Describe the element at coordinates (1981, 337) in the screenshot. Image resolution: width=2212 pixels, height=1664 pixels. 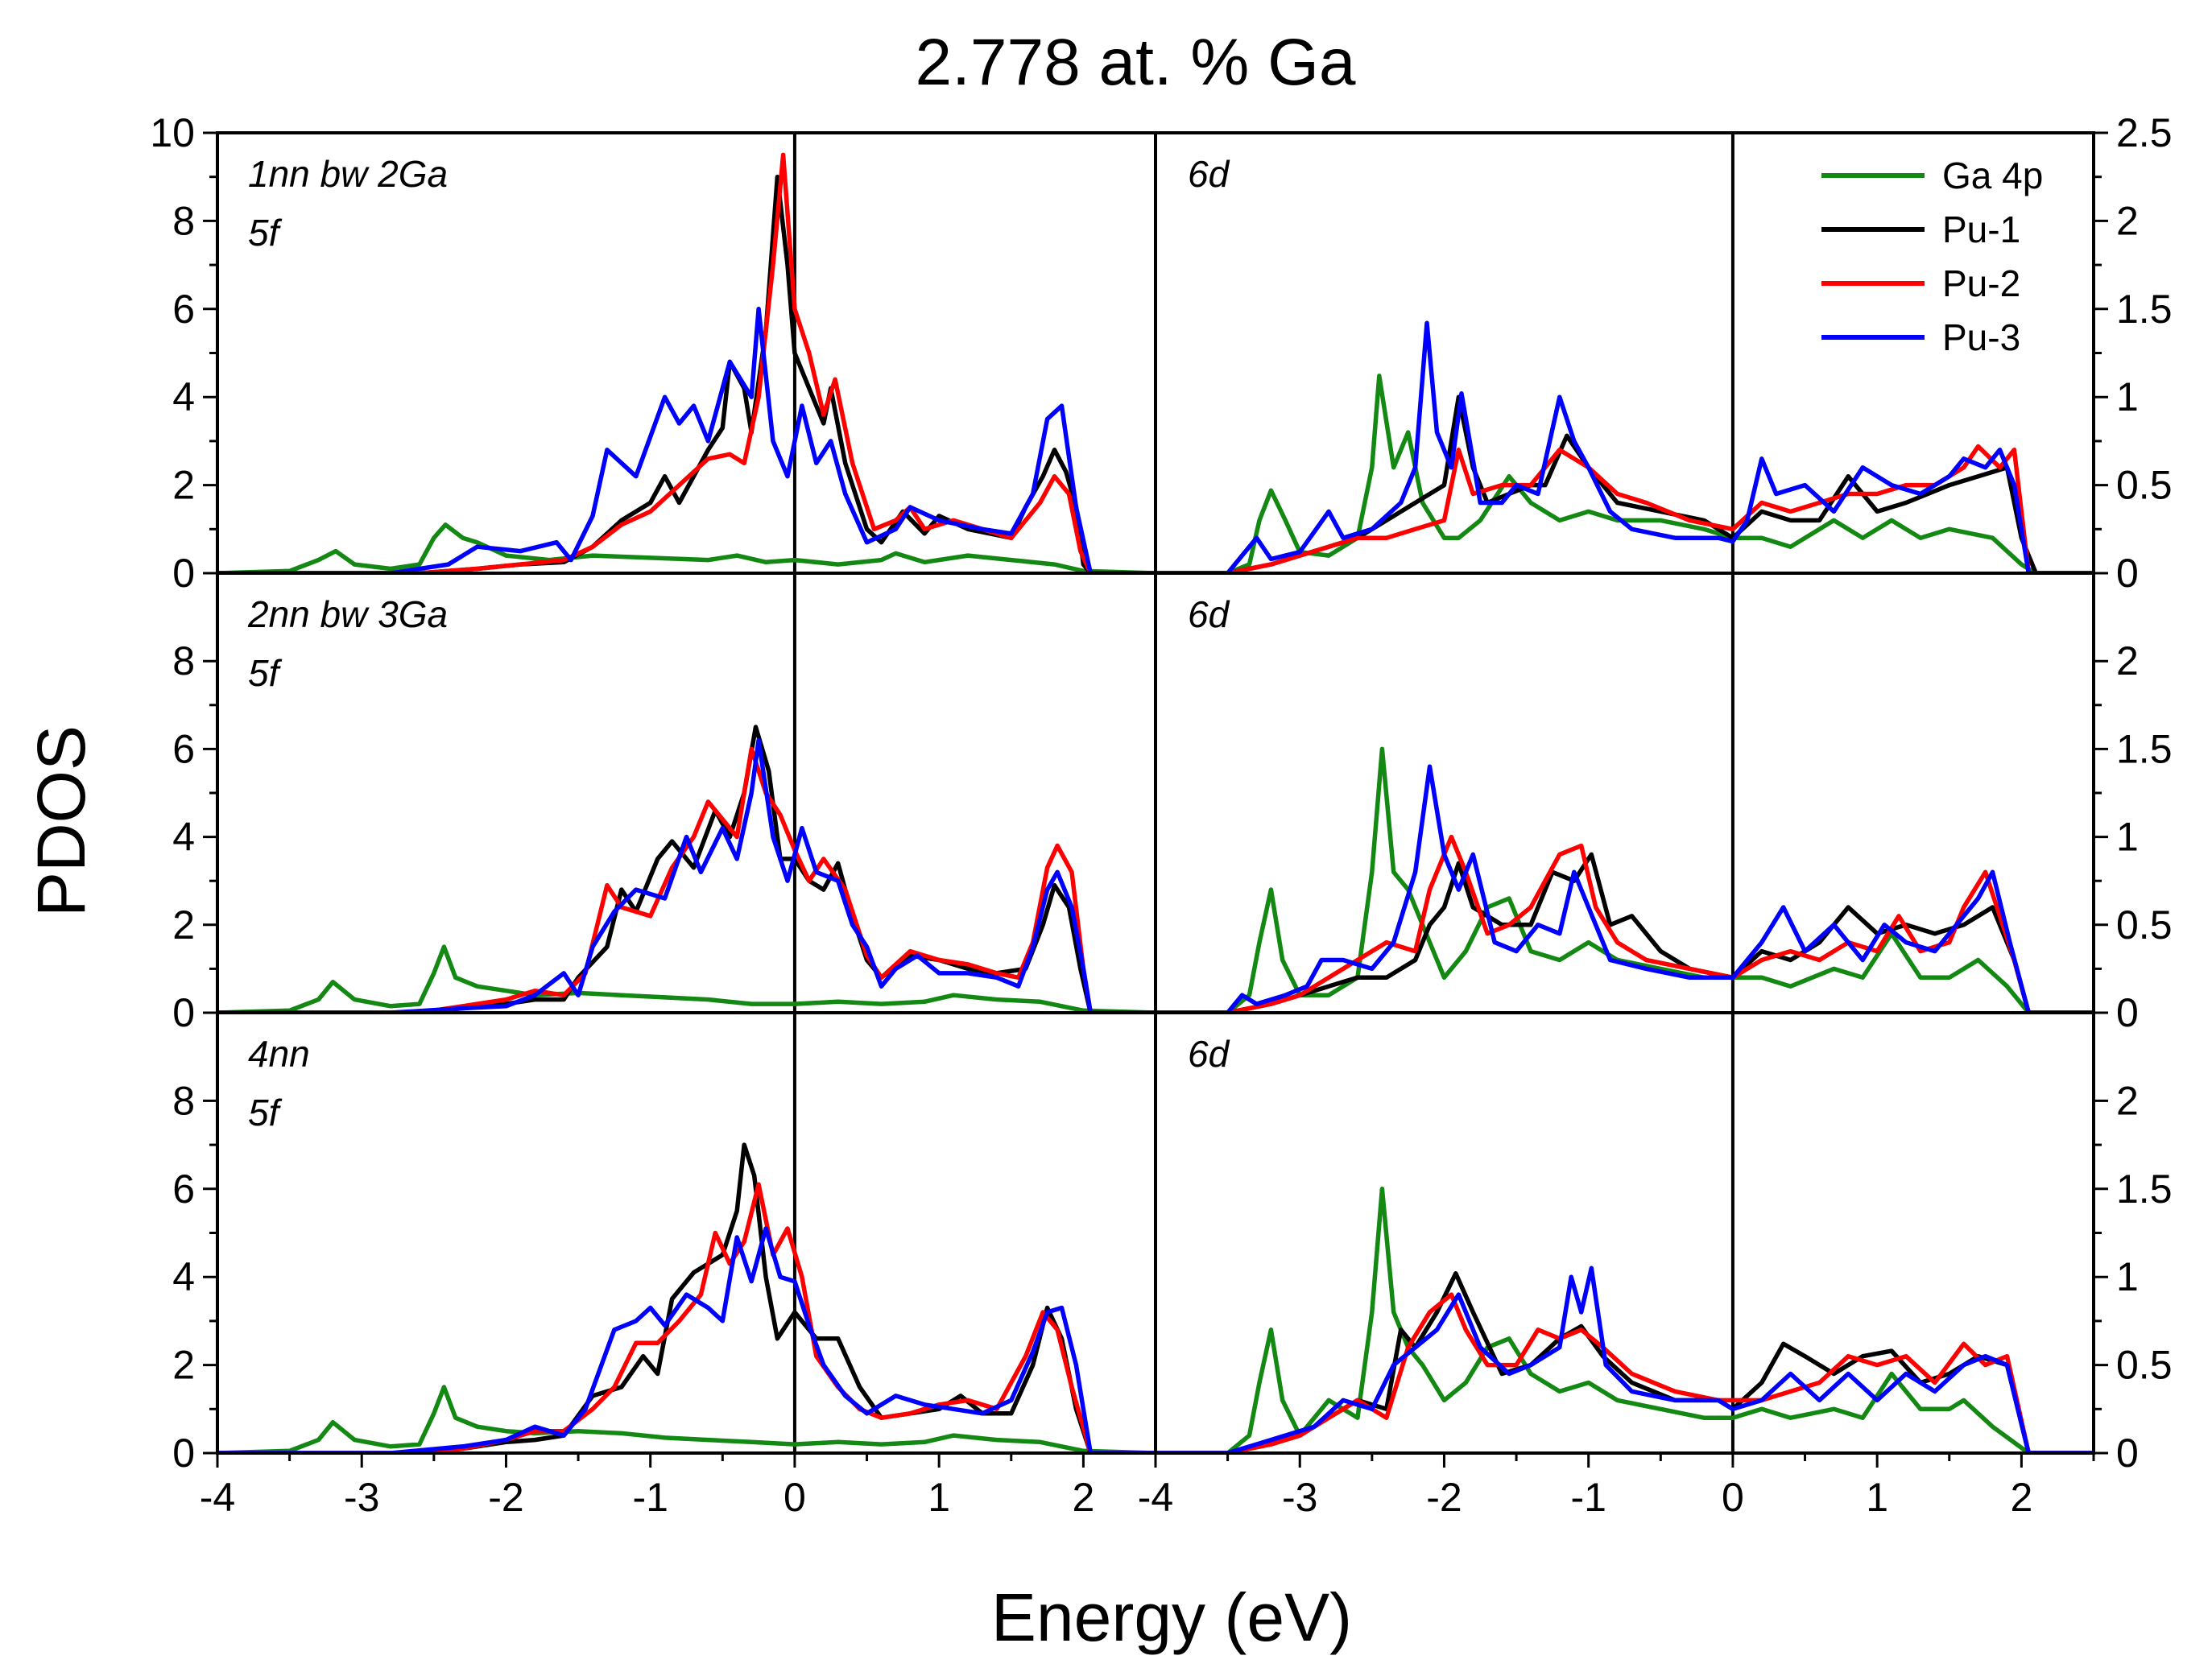
I see `legend-label: Pu-3` at that location.